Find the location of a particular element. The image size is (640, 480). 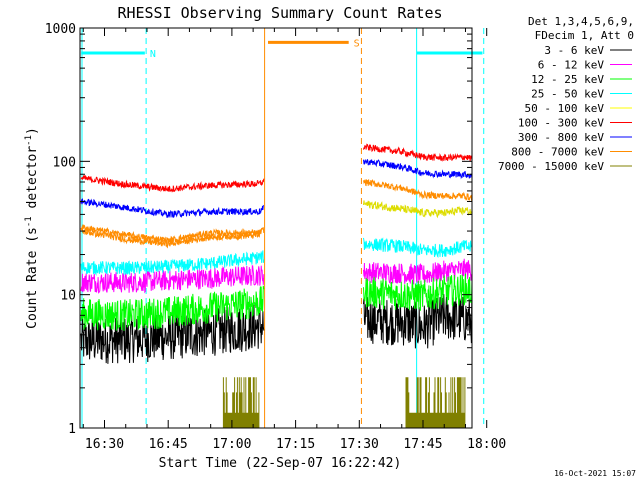

legend-header-2: FDecim 1, Att 0 is located at coordinates (584, 35).